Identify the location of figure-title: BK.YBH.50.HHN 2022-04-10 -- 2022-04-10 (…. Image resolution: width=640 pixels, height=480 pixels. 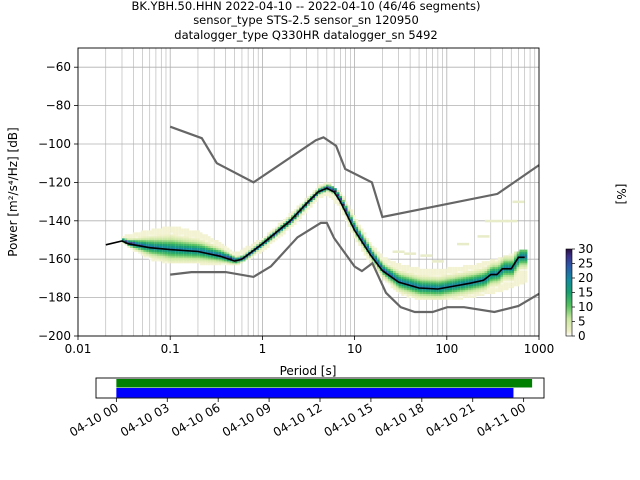
(305, 21).